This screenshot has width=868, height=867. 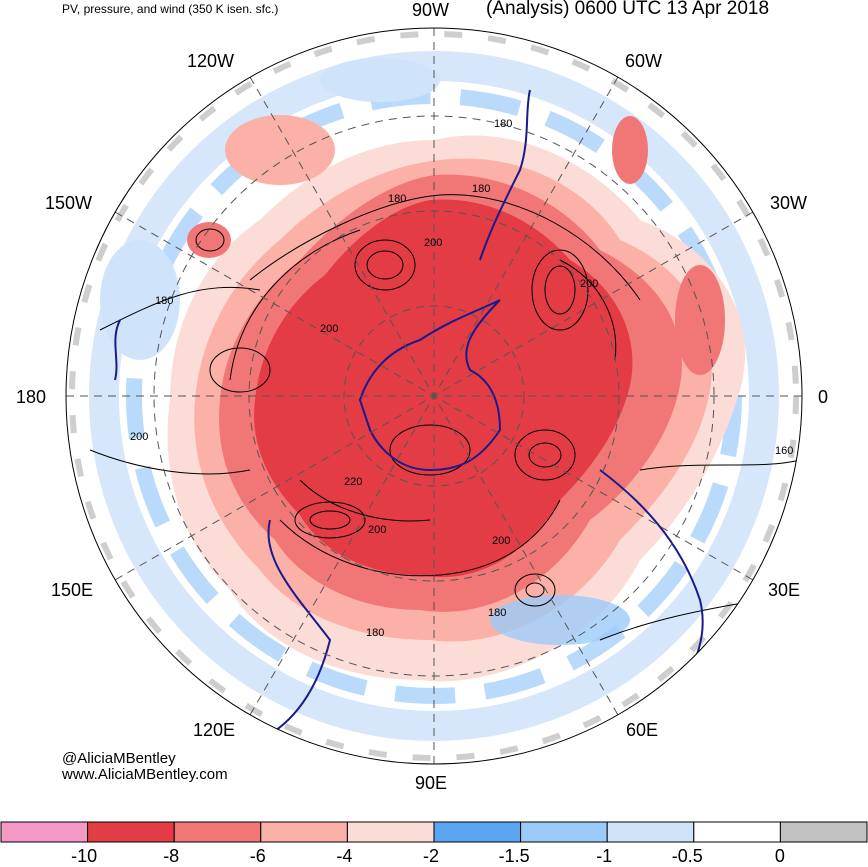 I want to click on colorbar-tick-label: 0, so click(x=779, y=856).